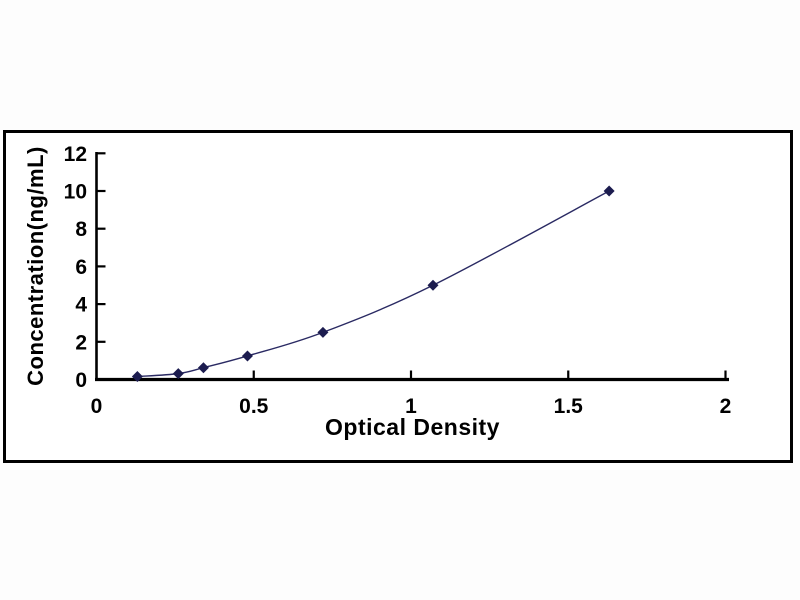 This screenshot has height=600, width=800. I want to click on y-tick-label: 8, so click(81, 229).